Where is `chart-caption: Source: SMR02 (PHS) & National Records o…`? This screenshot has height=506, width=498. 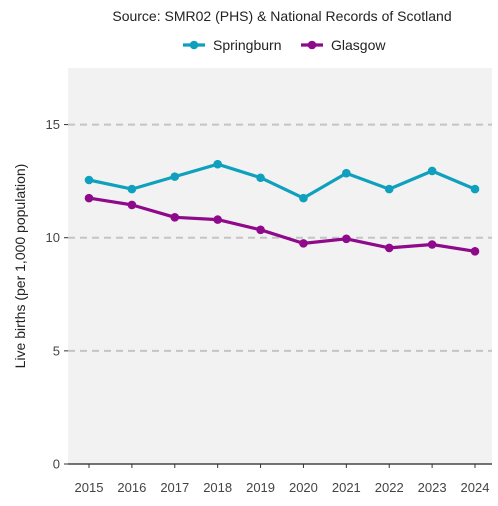 chart-caption: Source: SMR02 (PHS) & National Records o… is located at coordinates (281, 16).